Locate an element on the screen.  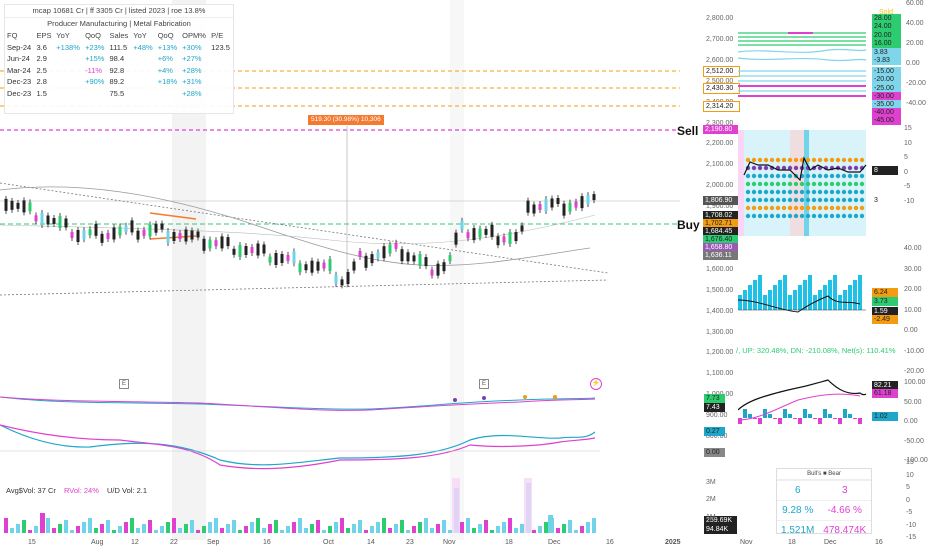
earnings-mark-1: E is located at coordinates (124, 384).